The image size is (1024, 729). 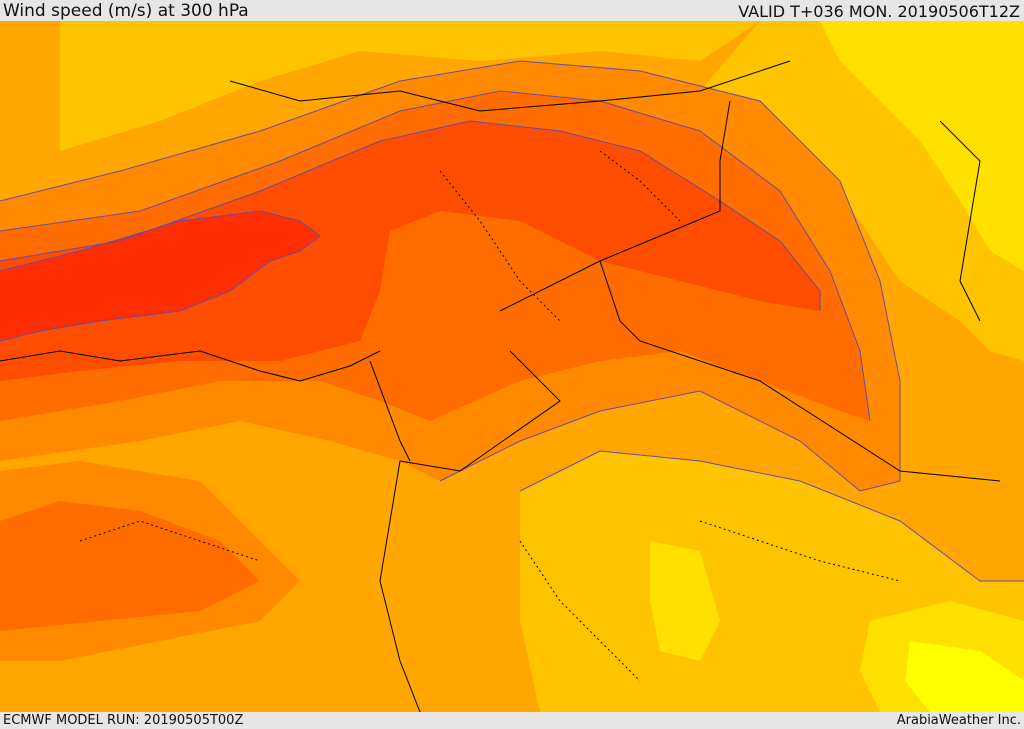 What do you see at coordinates (126, 11) in the screenshot?
I see `map-title: Wind speed (m/s) at 300 hPa` at bounding box center [126, 11].